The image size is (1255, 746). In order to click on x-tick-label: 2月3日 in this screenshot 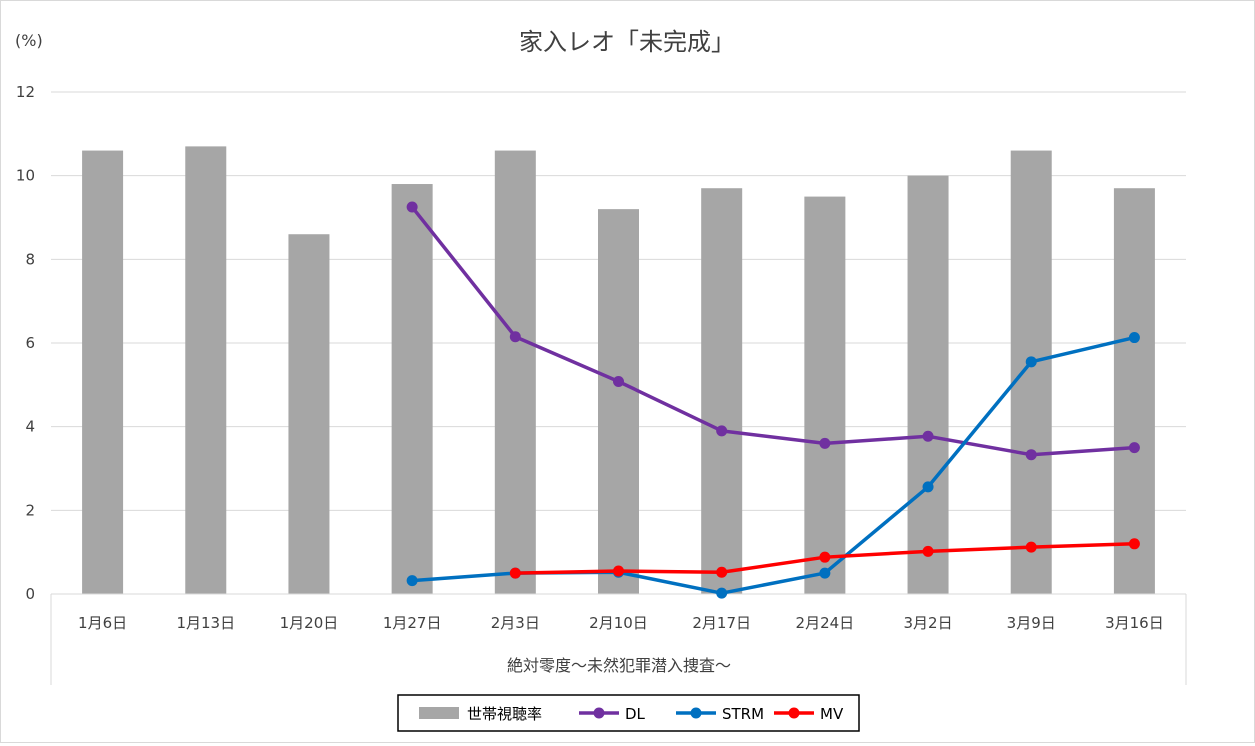, I will do `click(515, 623)`.